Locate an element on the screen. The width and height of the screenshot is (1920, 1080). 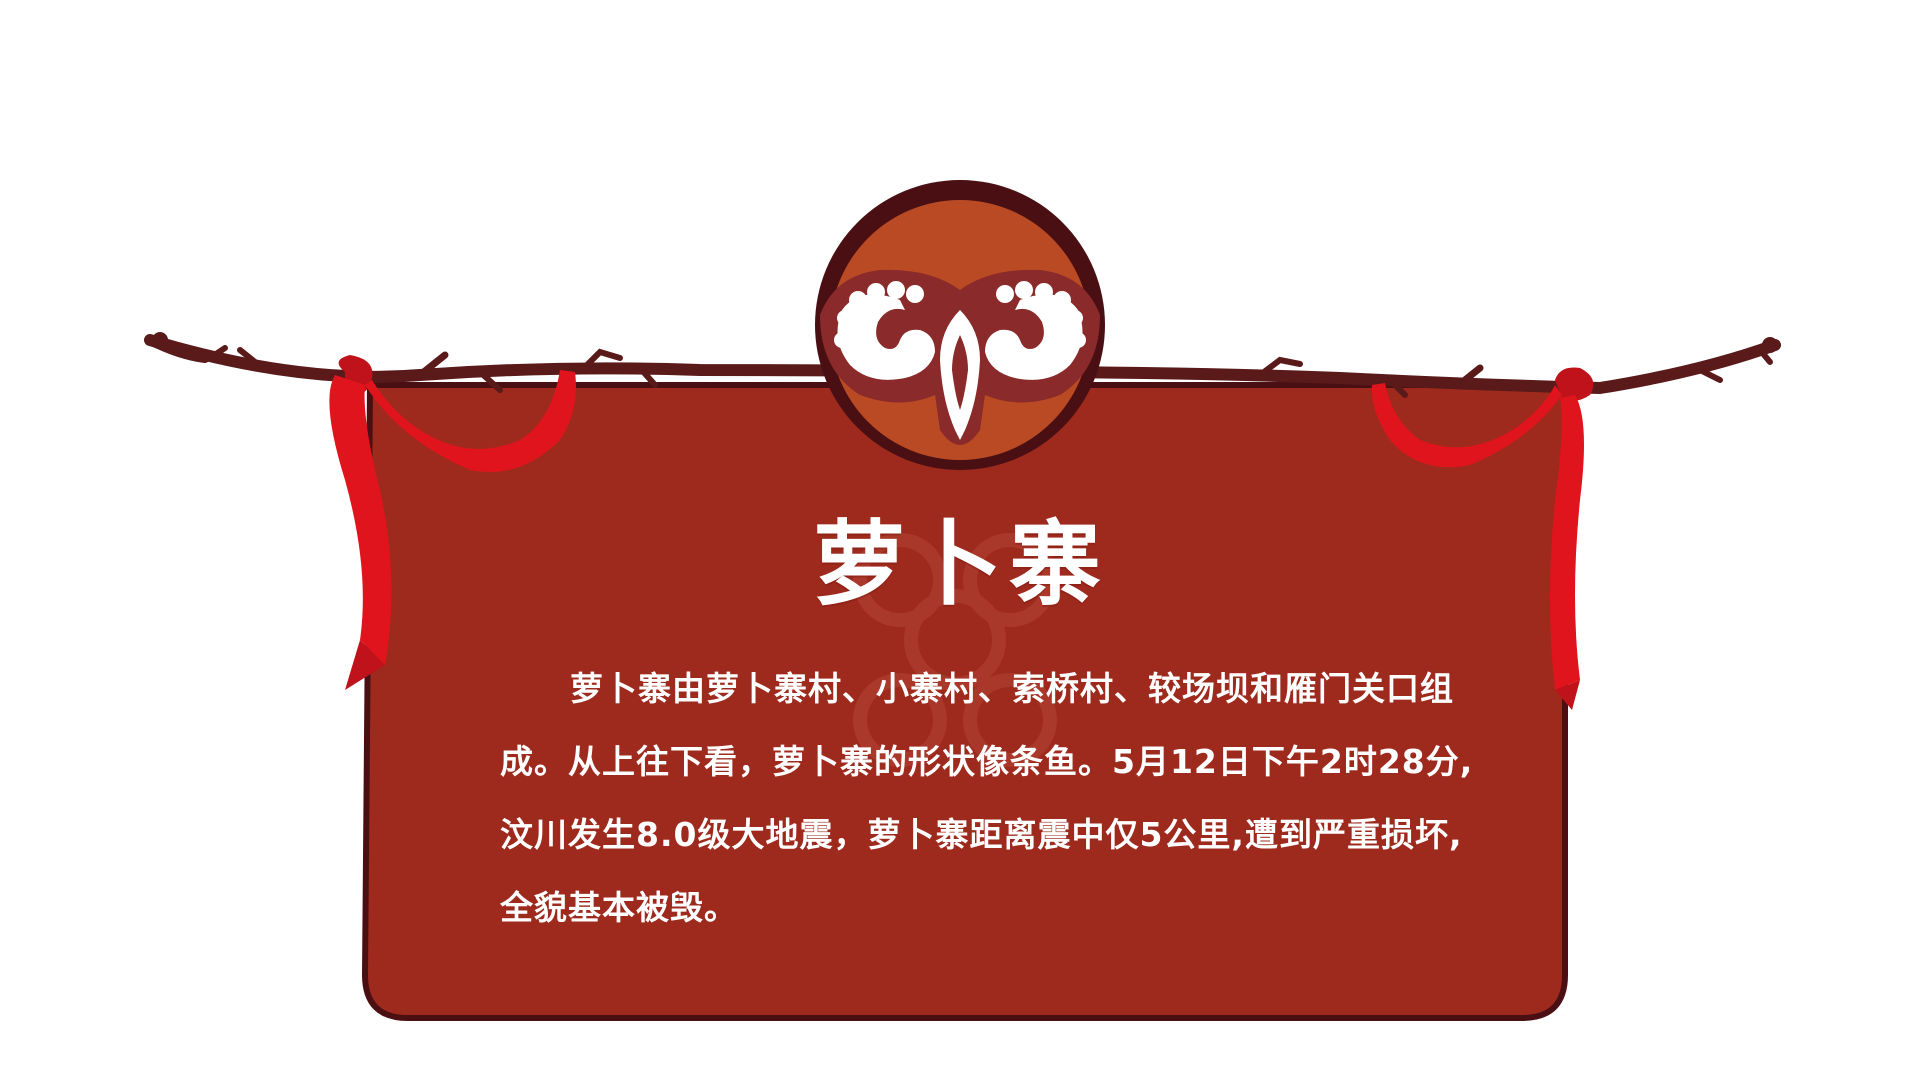
red-ribbon-right is located at coordinates (1482, 538).